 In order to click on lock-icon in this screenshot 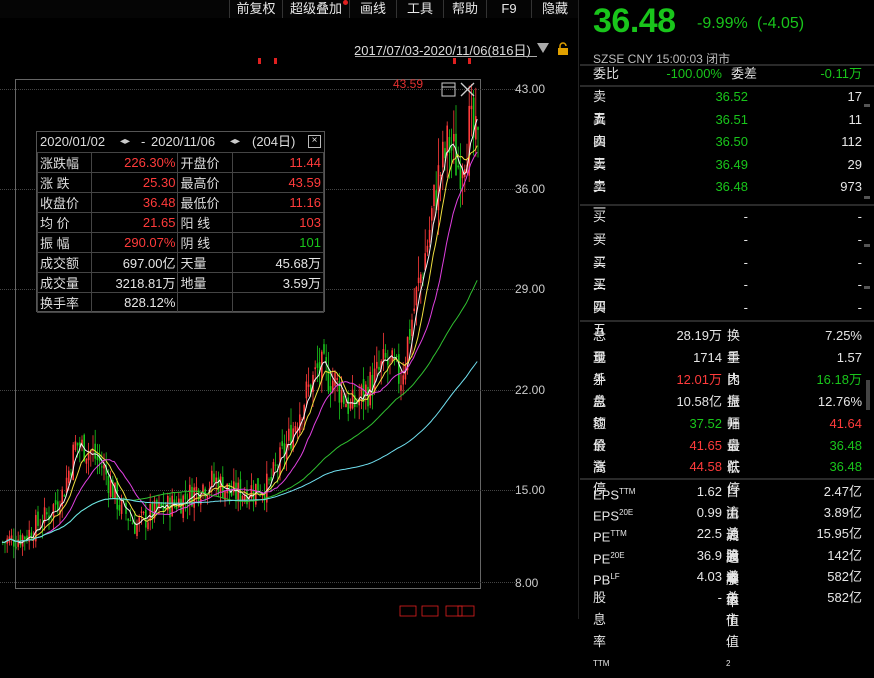, I will do `click(563, 49)`.